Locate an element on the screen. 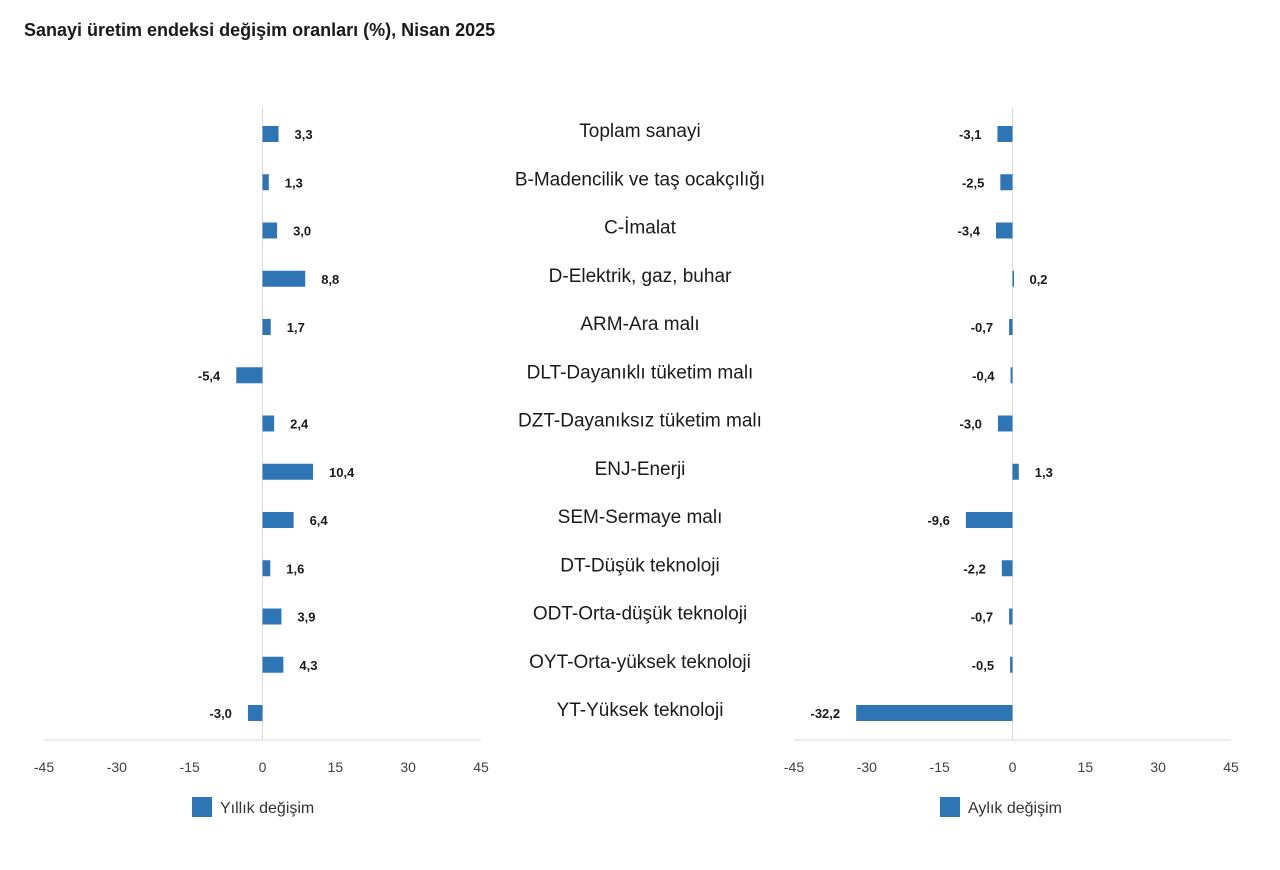  category-label: YT-Yüksek teknoloji is located at coordinates (640, 710).